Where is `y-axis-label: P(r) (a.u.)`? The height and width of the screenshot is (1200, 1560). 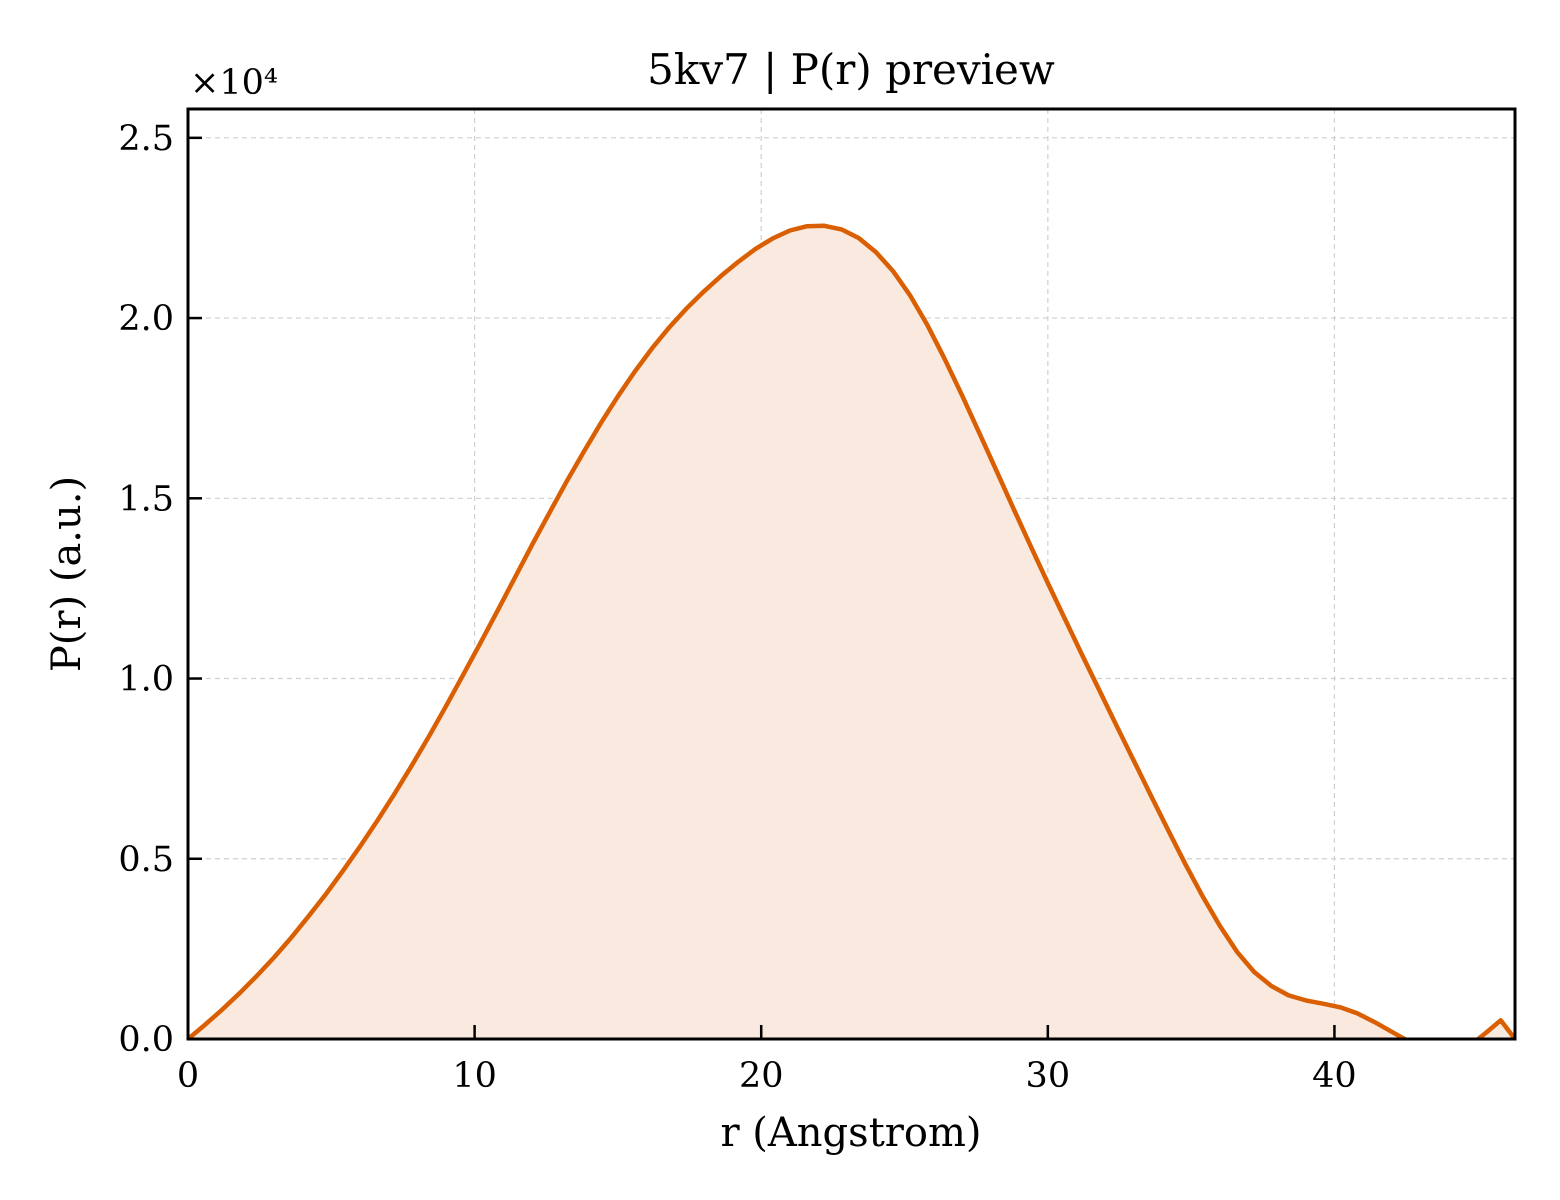
y-axis-label: P(r) (a.u.) is located at coordinates (67, 574).